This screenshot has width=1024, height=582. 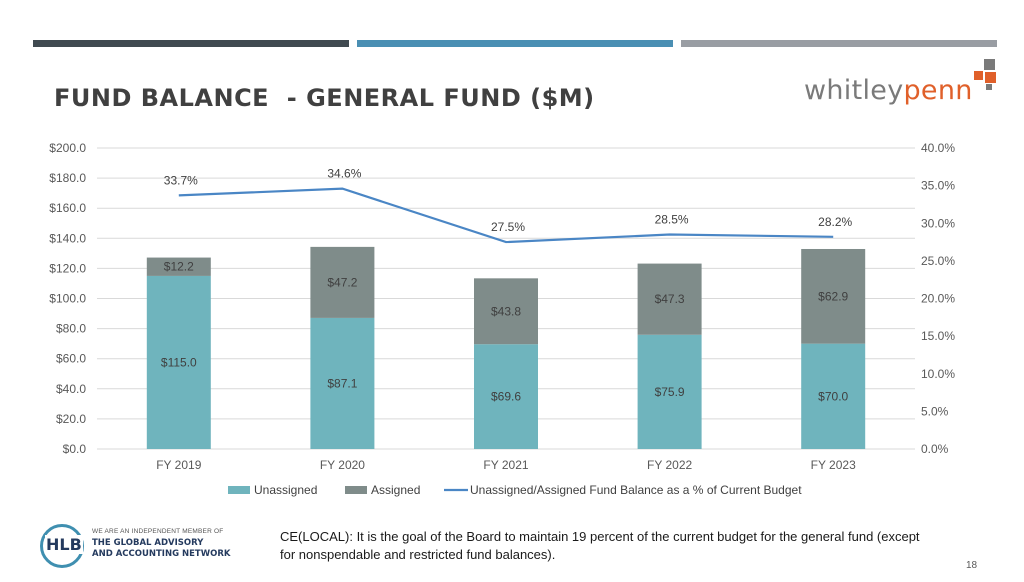 I want to click on line-data-label: 33.7%, so click(x=181, y=180).